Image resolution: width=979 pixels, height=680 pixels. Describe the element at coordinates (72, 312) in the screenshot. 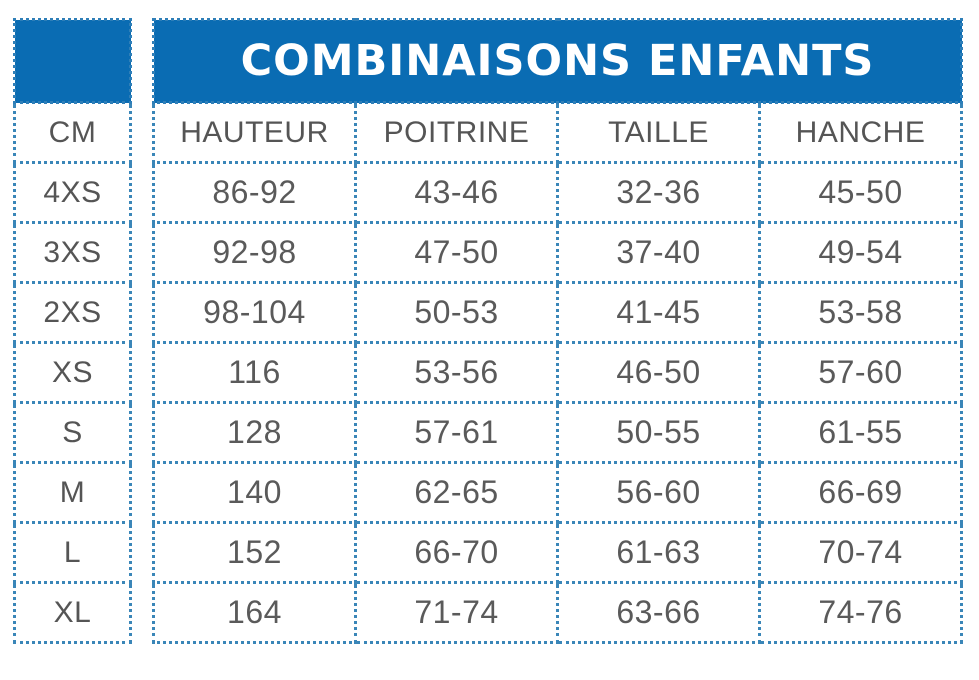

I see `size-label: 2XS` at that location.